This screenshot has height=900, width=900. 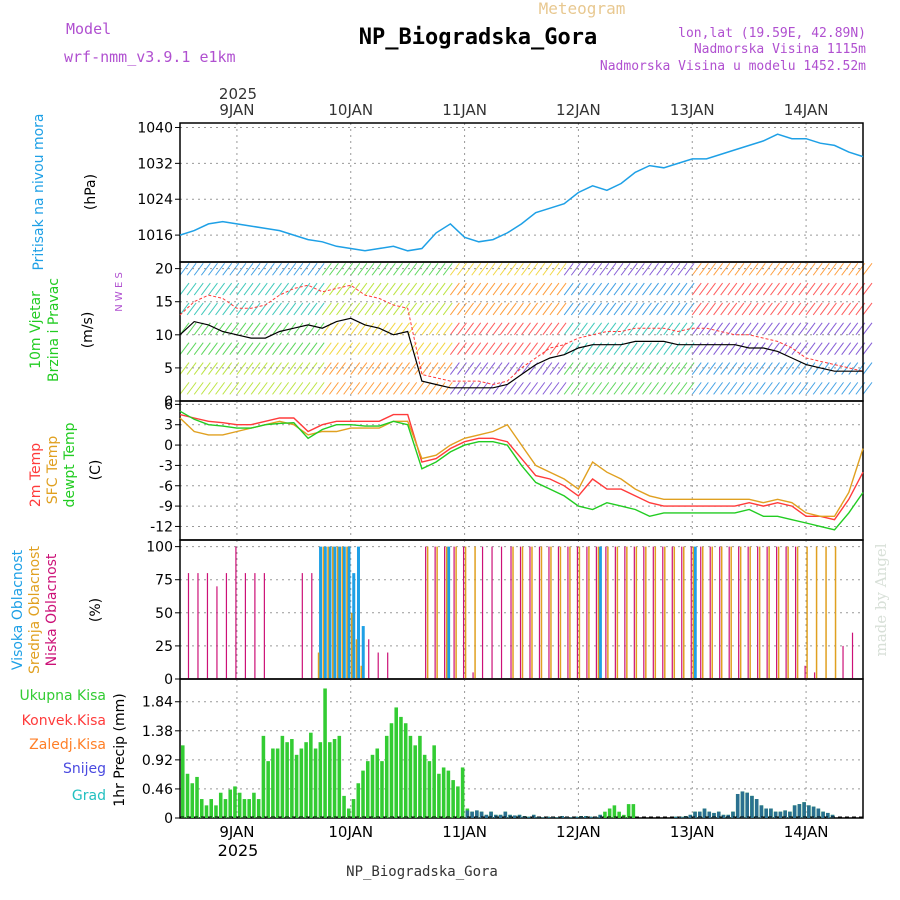 I want to click on precip-legend-0: Ukupna Kisa, so click(x=62, y=696).